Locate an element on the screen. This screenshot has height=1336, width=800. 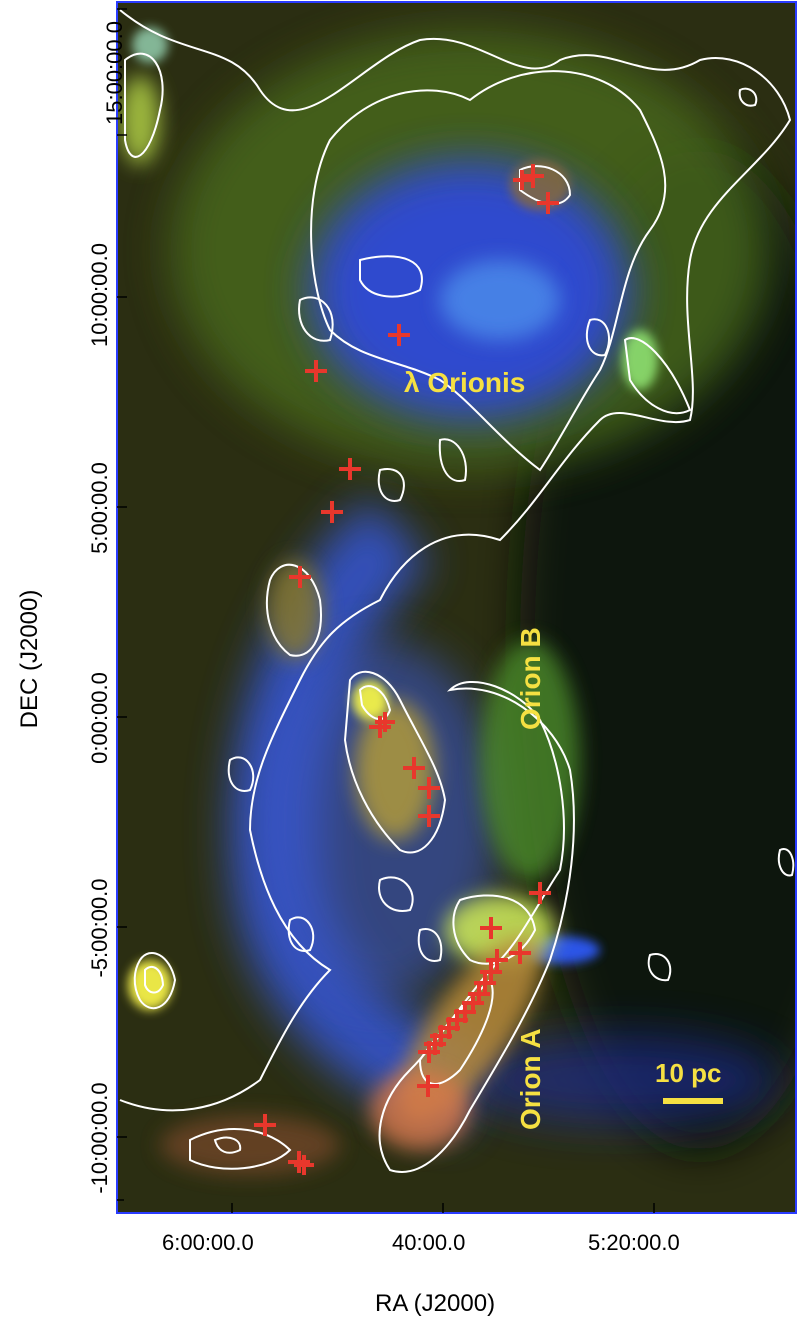
ytick-minus10: -10:00:00.0 is located at coordinates (99, 1138).